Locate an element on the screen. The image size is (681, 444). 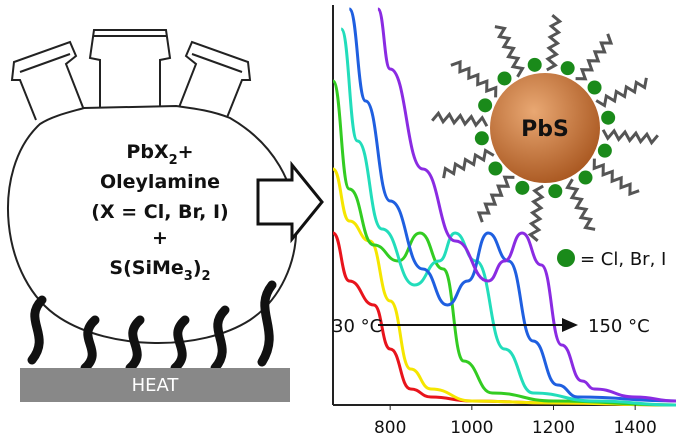
x-tick-label: 1000 is located at coordinates (471, 428).